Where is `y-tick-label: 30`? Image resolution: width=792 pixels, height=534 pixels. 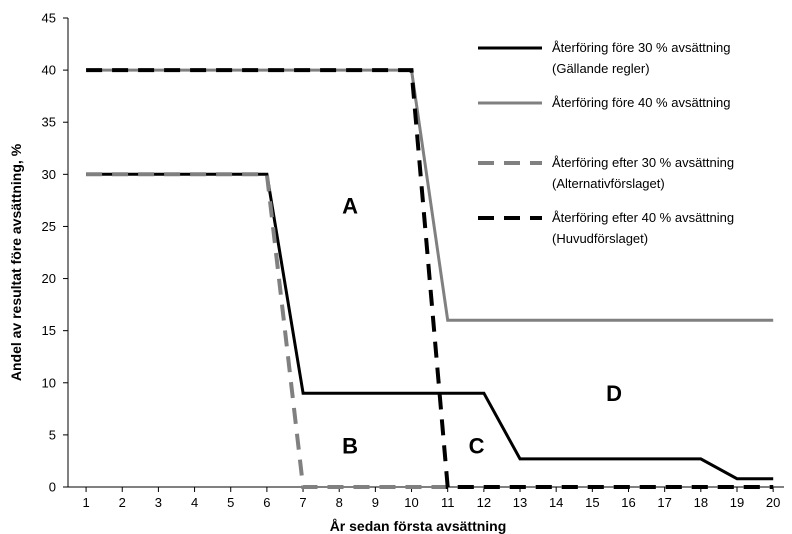 y-tick-label: 30 is located at coordinates (49, 174).